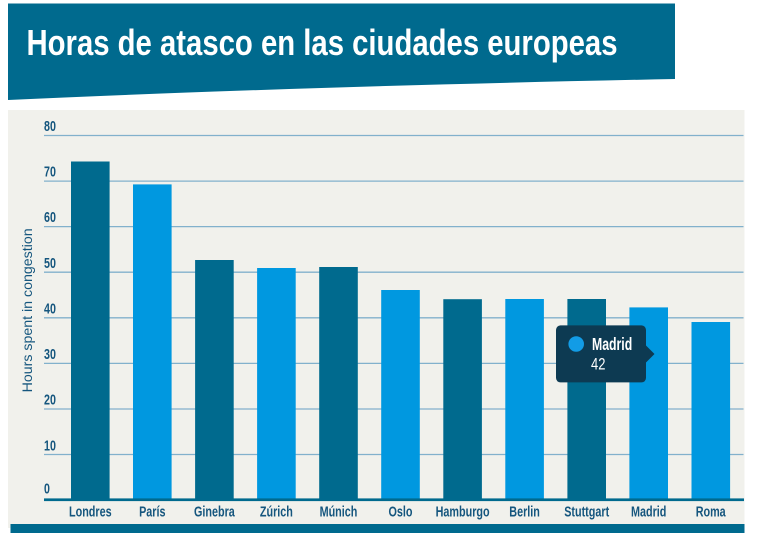 The height and width of the screenshot is (533, 757). Describe the element at coordinates (339, 512) in the screenshot. I see `svg-text: Múnich` at that location.